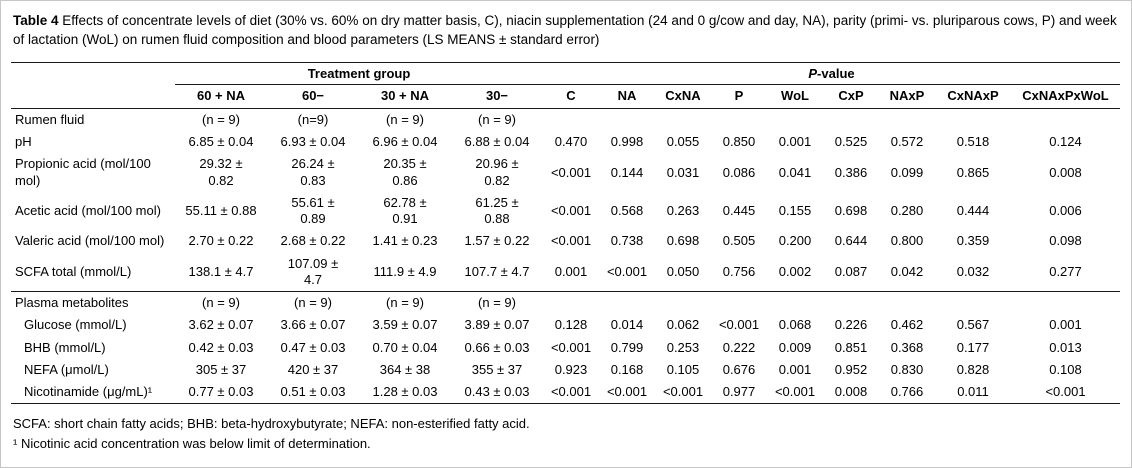 Image resolution: width=1132 pixels, height=468 pixels. I want to click on row-label: Valeric acid (mol/100 mol), so click(90, 241).